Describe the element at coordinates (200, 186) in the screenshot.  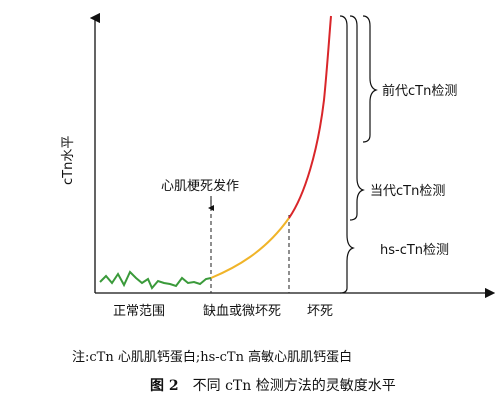
I see `mi-onset-label: 心肌梗死发作` at that location.